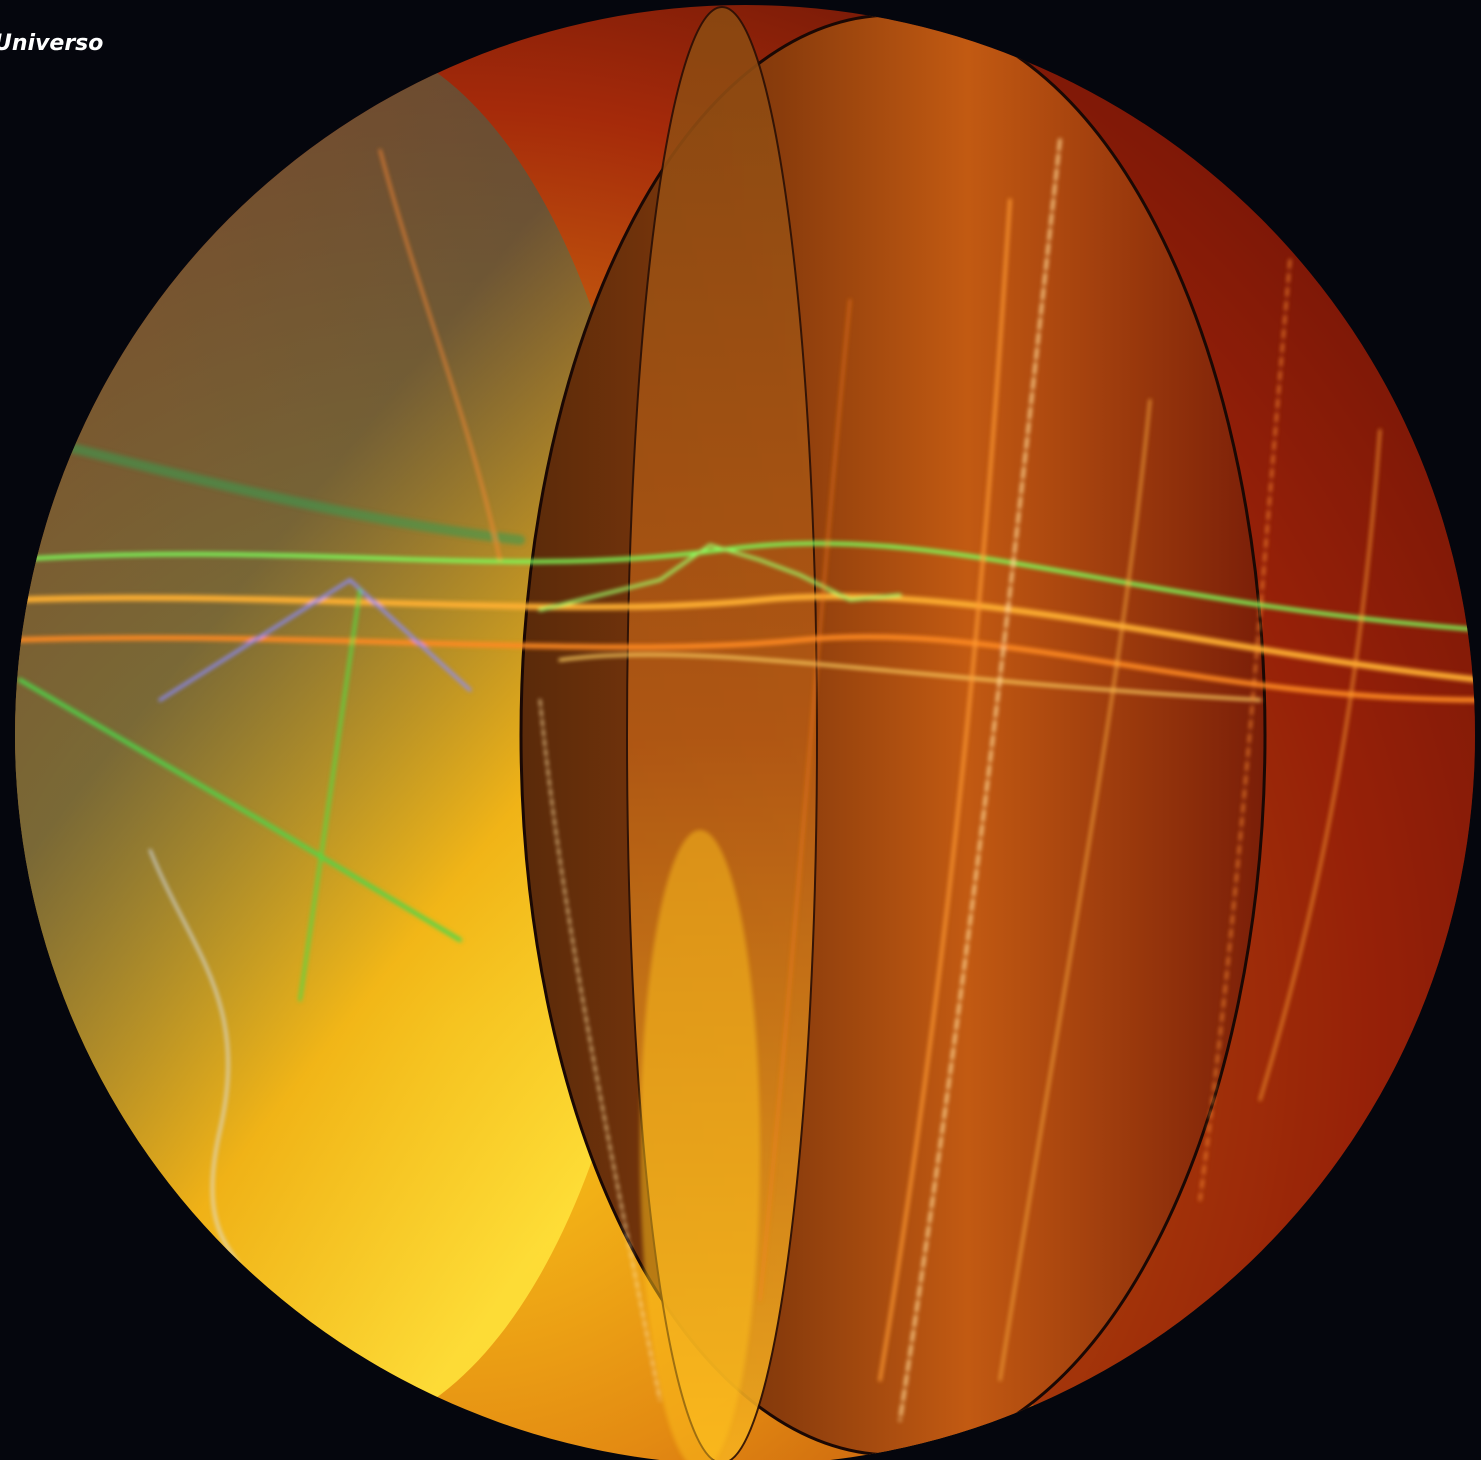  What do you see at coordinates (51, 43) in the screenshot?
I see `caption: Universo` at bounding box center [51, 43].